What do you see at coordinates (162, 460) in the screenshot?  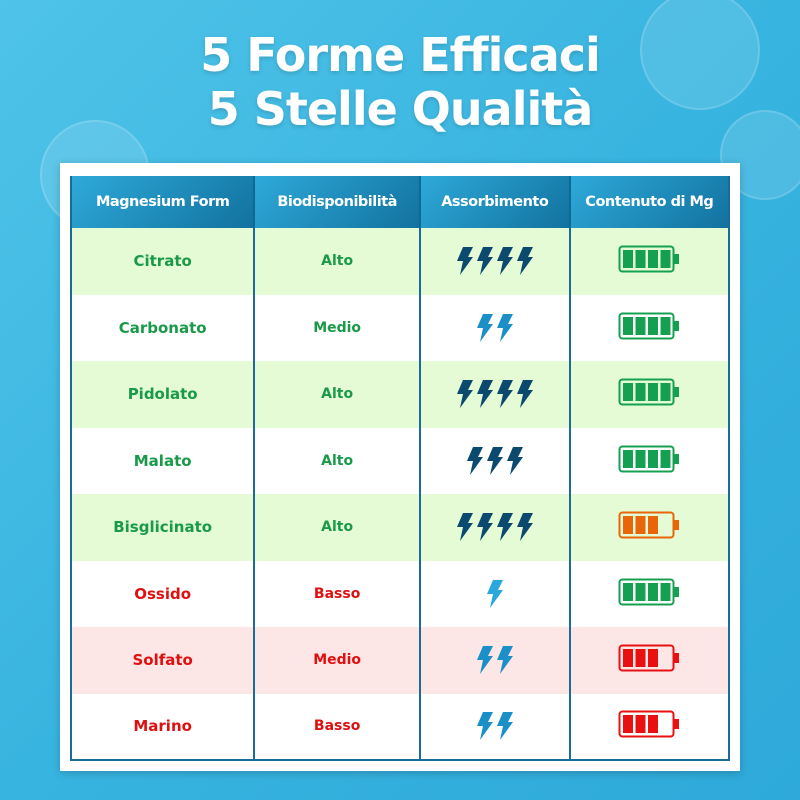 I see `cell-form: Malato` at bounding box center [162, 460].